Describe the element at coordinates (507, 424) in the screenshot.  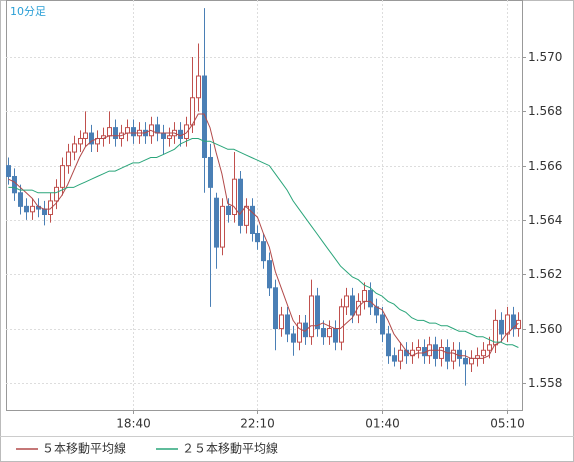
I see `x-tick-label: 05:10` at that location.